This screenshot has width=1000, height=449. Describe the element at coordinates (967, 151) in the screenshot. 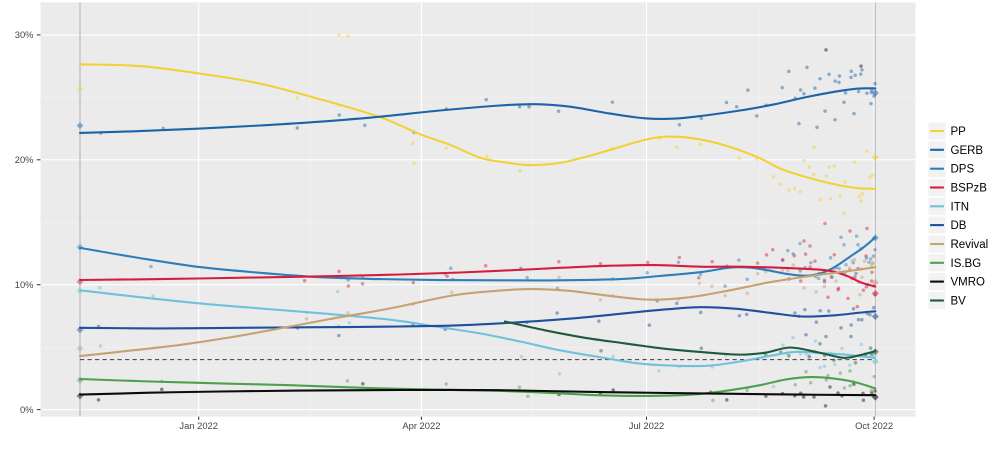

I see `svg-text: GERB` at that location.